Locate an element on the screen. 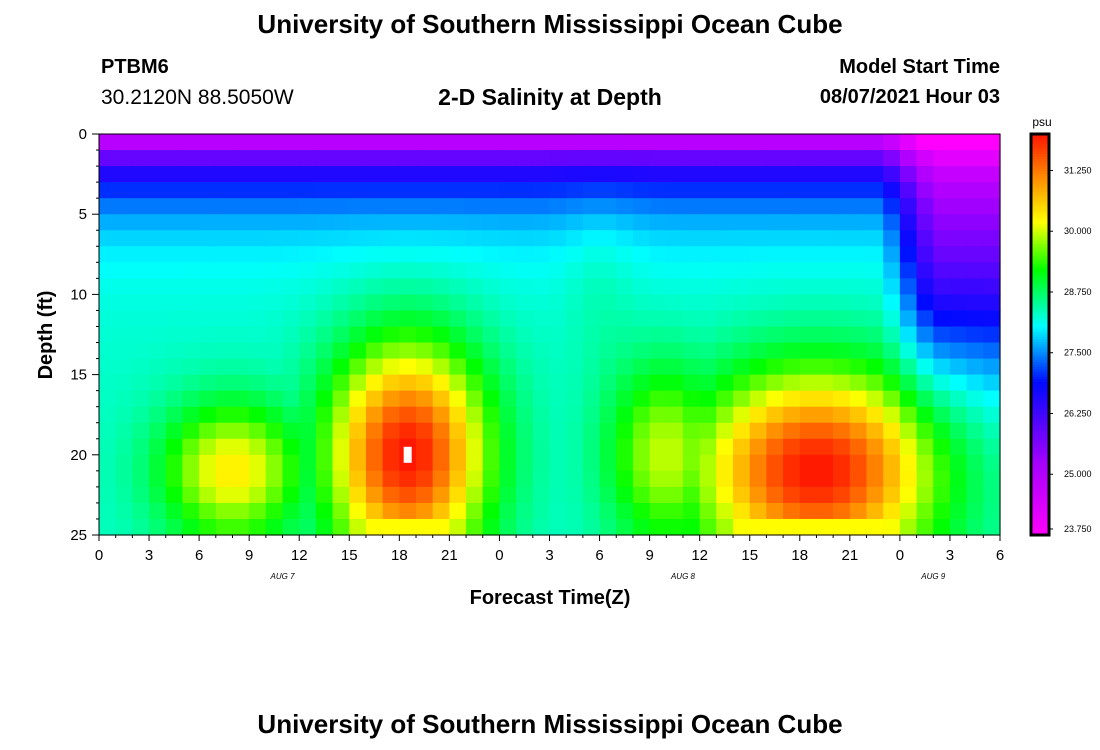  x-tick-label: 18 is located at coordinates (399, 555).